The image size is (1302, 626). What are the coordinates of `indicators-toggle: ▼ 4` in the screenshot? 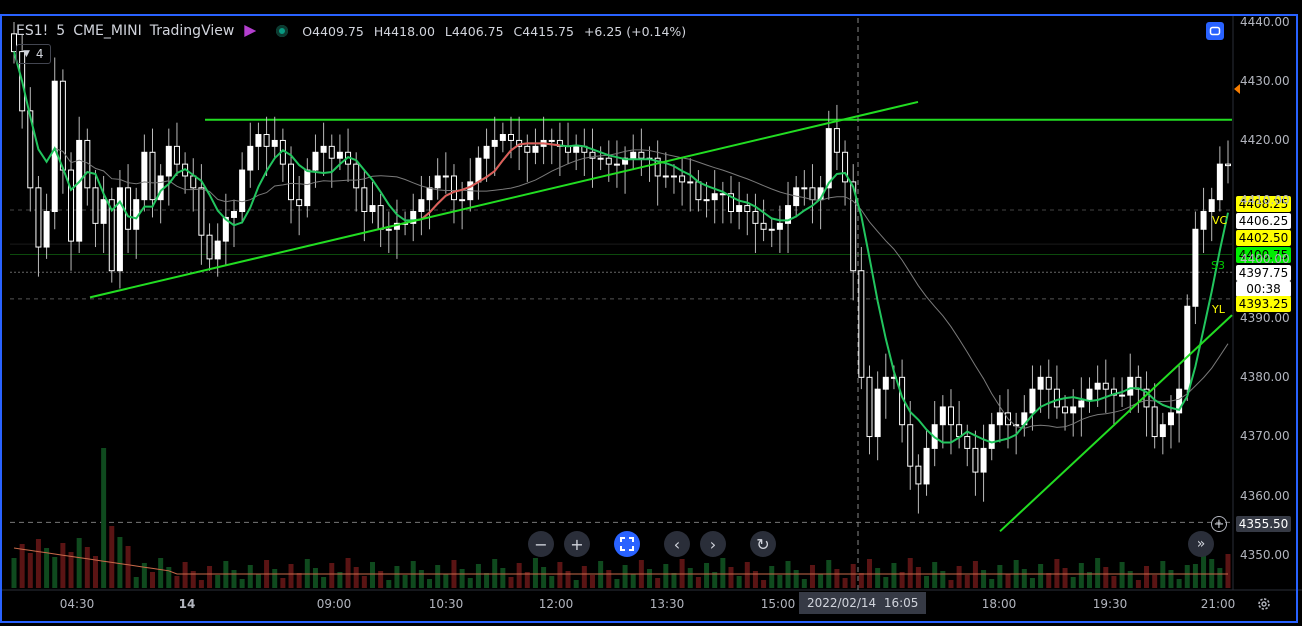 It's located at (33, 54).